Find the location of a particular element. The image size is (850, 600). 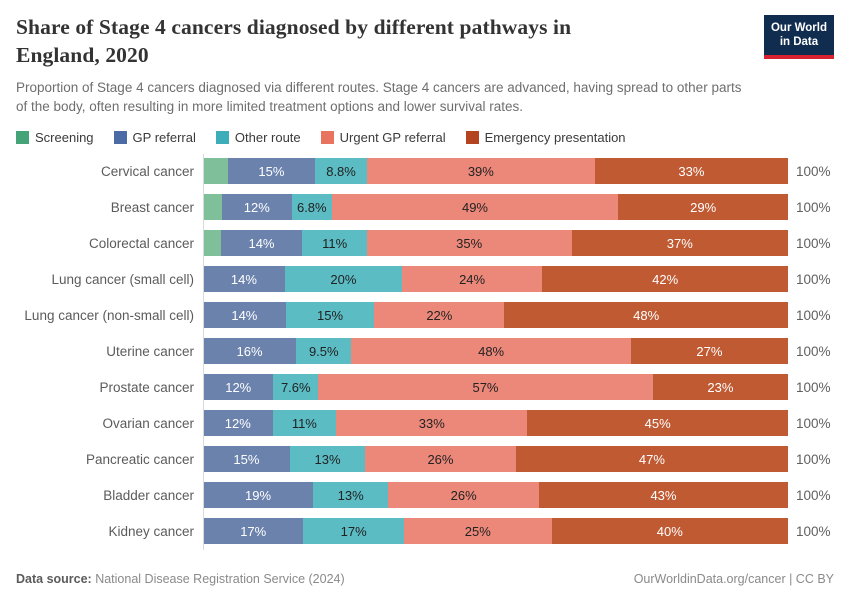

bar-segment-other-route: 6.8% is located at coordinates (311, 207).